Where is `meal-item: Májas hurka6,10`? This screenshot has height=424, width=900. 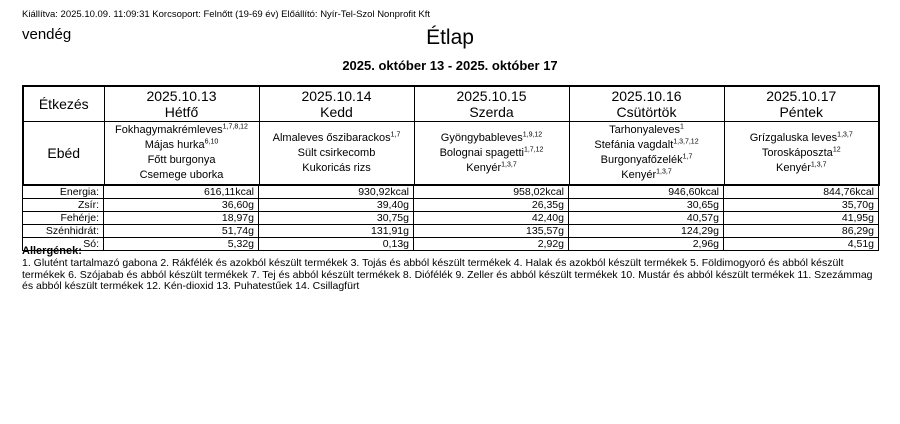 meal-item: Májas hurka6,10 is located at coordinates (181, 145).